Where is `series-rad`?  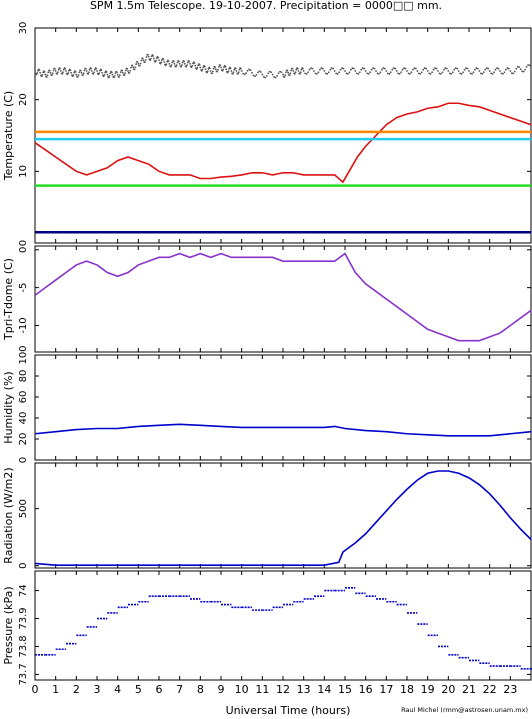
series-rad is located at coordinates (283, 518).